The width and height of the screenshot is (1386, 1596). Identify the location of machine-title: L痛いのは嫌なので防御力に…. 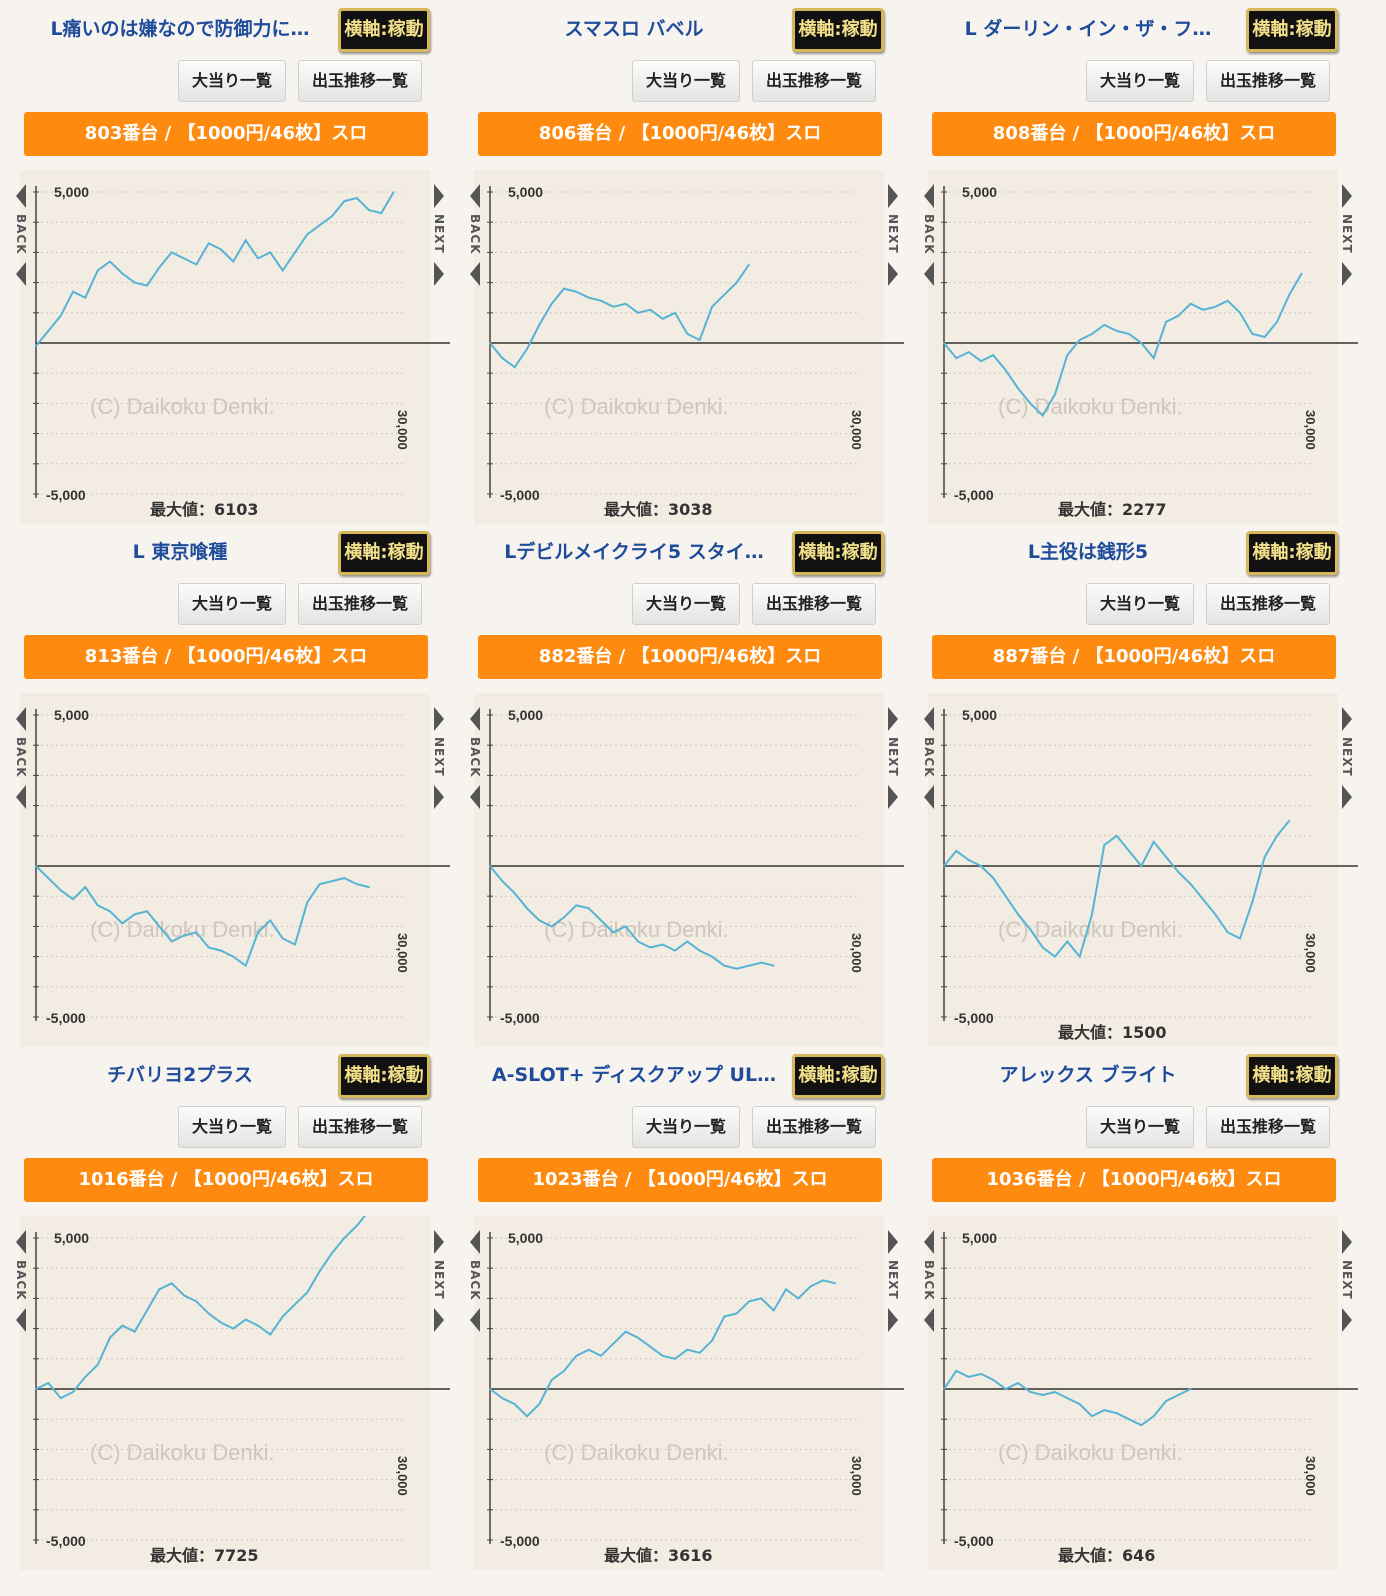
(180, 29).